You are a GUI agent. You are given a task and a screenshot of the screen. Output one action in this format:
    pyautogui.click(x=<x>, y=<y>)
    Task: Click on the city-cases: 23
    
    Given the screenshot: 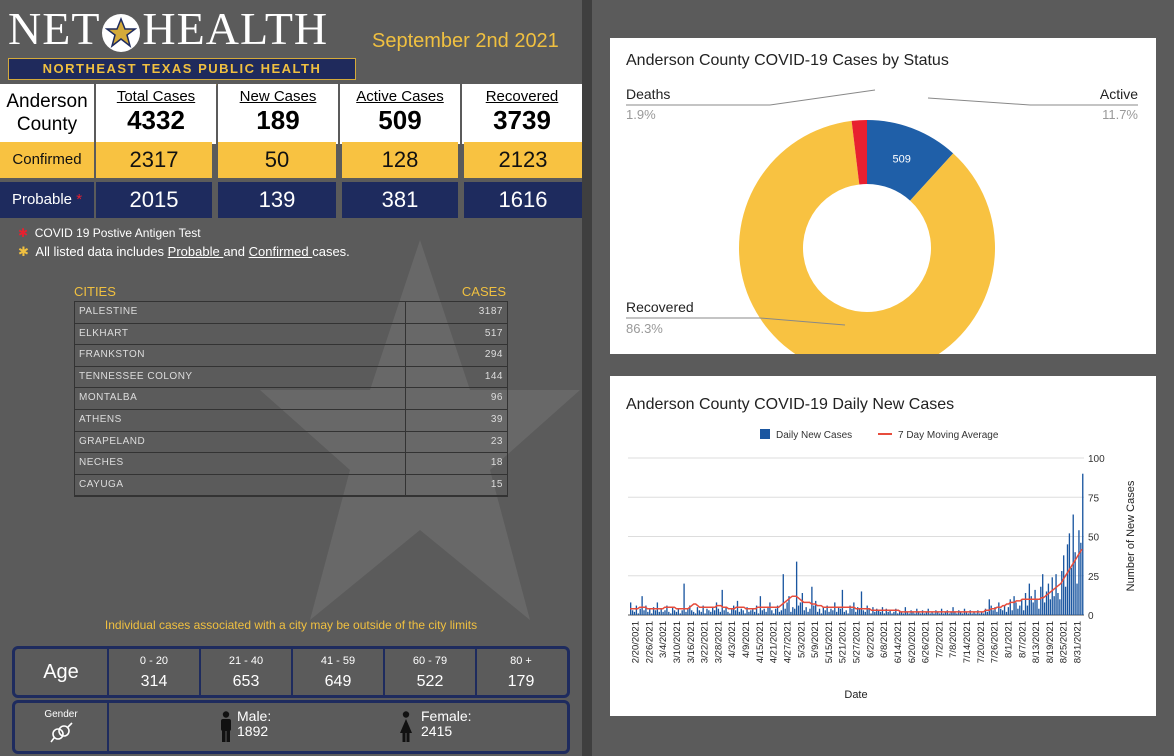 What is the action you would take?
    pyautogui.click(x=496, y=441)
    